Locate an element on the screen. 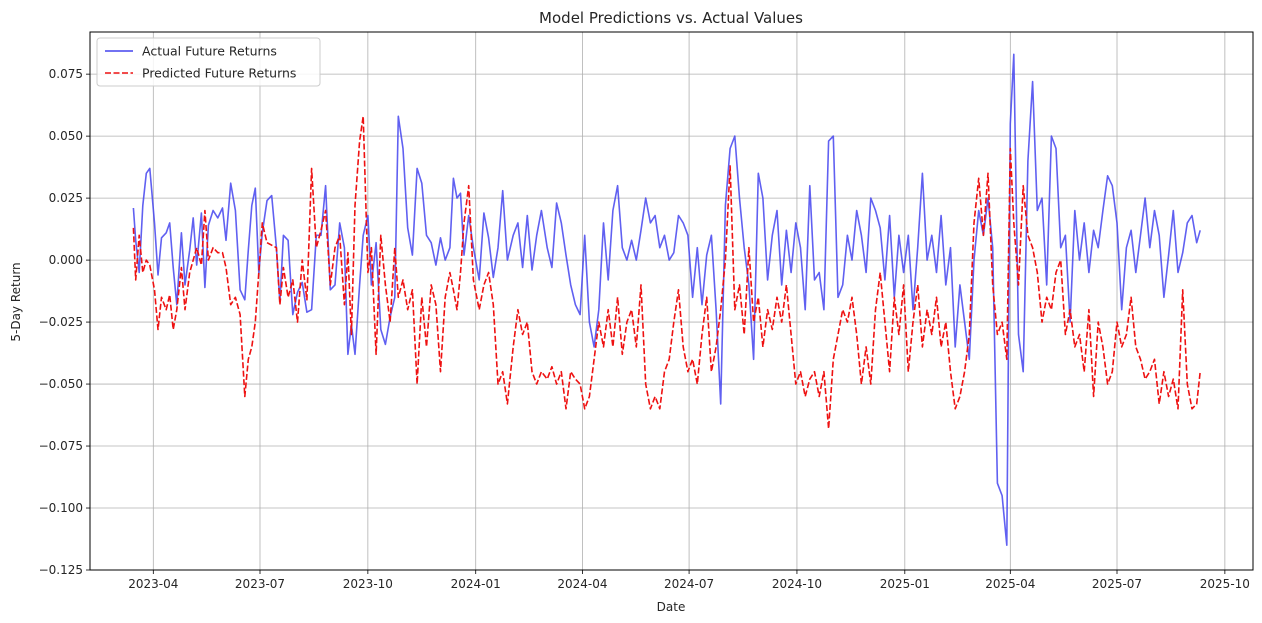  x-tick-label: 2024-04 is located at coordinates (582, 584).